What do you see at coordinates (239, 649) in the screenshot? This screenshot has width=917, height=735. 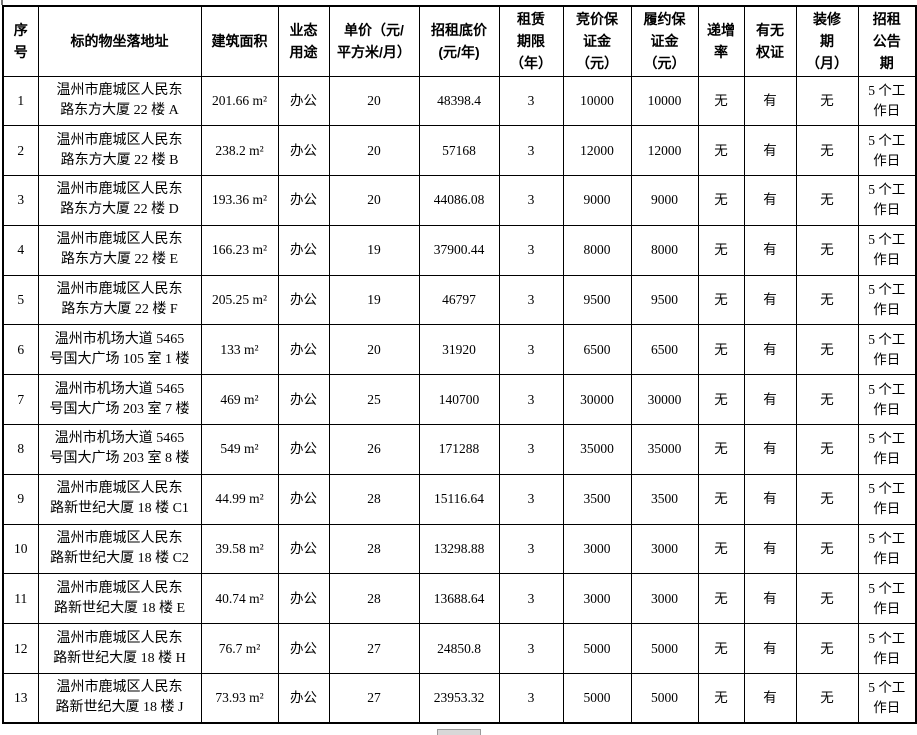 I see `cell-area: 76.7 m²` at bounding box center [239, 649].